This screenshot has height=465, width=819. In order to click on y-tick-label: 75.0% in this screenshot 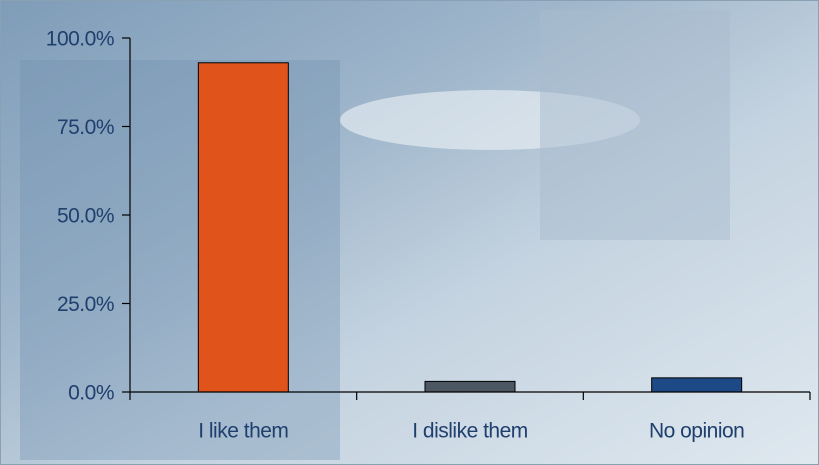, I will do `click(85, 127)`.